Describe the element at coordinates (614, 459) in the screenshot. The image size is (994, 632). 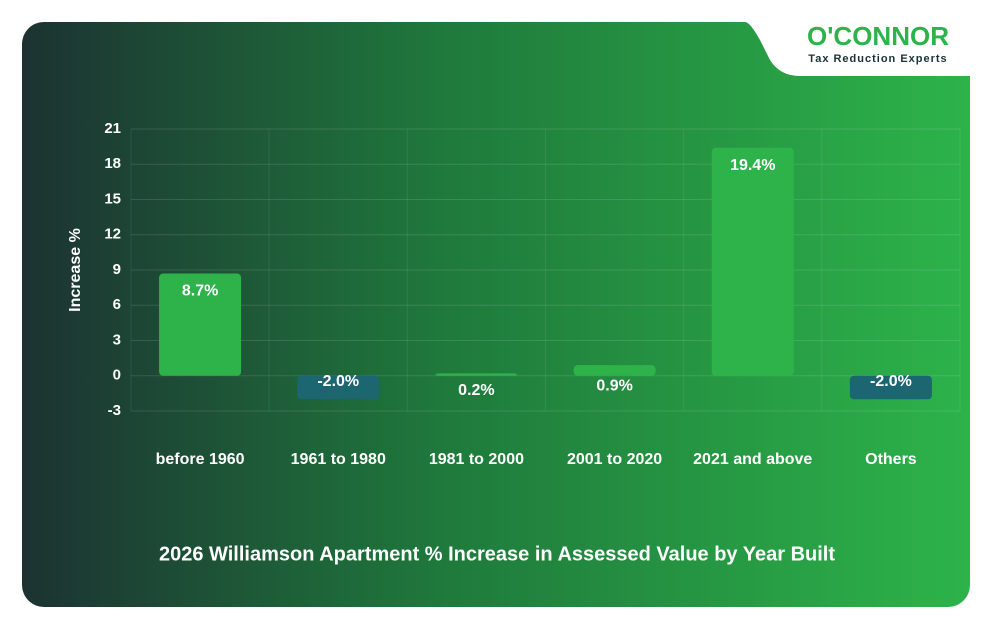
I see `x-tick-label: 2001 to 2020` at that location.